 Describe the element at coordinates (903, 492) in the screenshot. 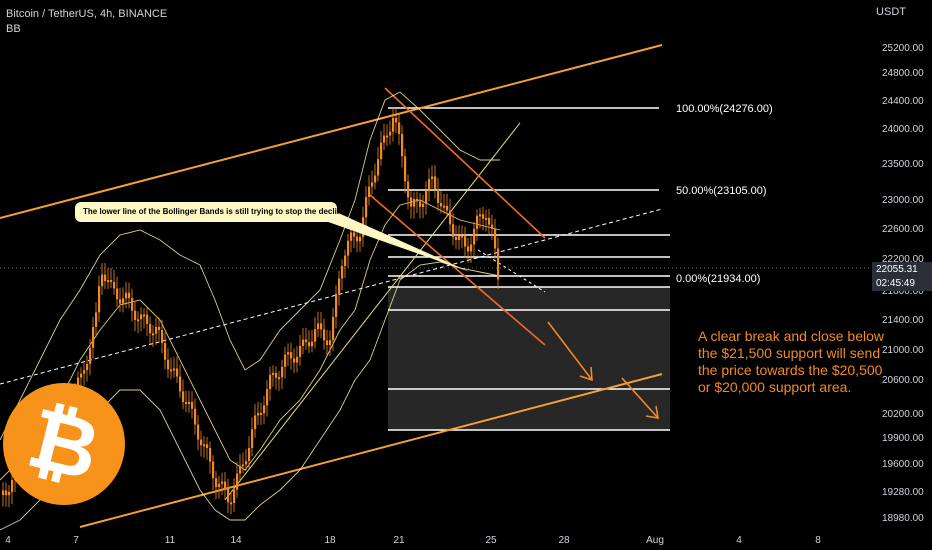

I see `y-tick-label: 19280.00` at that location.